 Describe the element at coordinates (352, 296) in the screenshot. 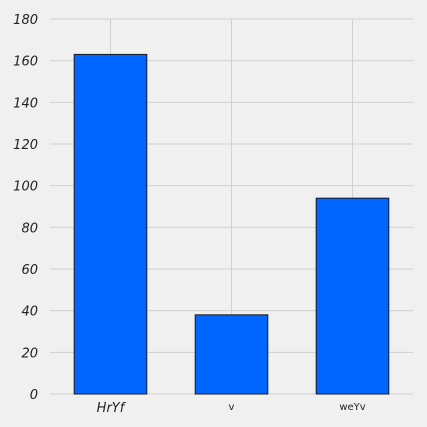

I see `bar-weYv` at that location.